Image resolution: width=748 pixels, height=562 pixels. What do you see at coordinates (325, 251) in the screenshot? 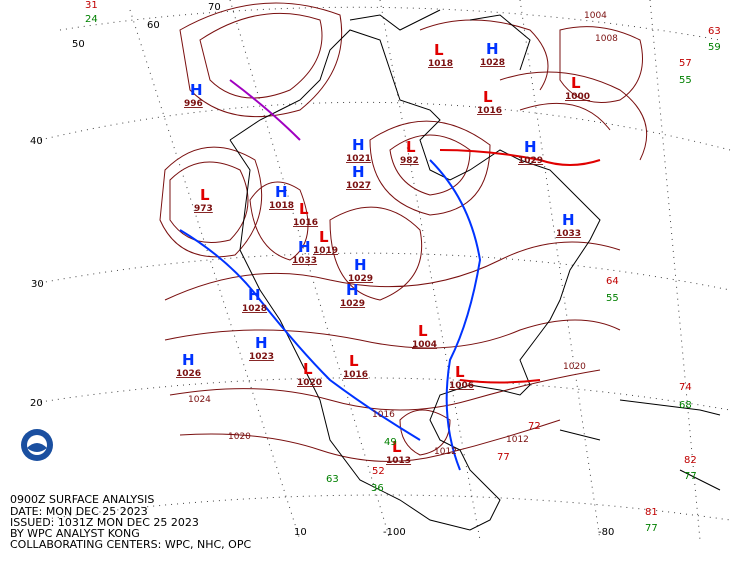
I see `pressure-value: 1019` at bounding box center [325, 251].